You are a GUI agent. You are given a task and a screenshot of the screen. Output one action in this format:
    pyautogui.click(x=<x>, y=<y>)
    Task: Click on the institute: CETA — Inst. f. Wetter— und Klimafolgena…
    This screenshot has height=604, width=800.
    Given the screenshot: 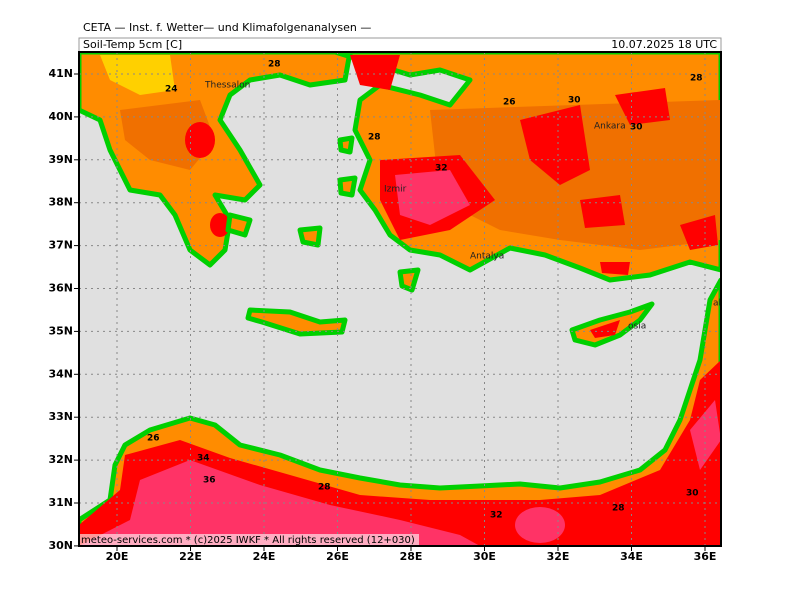 What is the action you would take?
    pyautogui.click(x=227, y=27)
    